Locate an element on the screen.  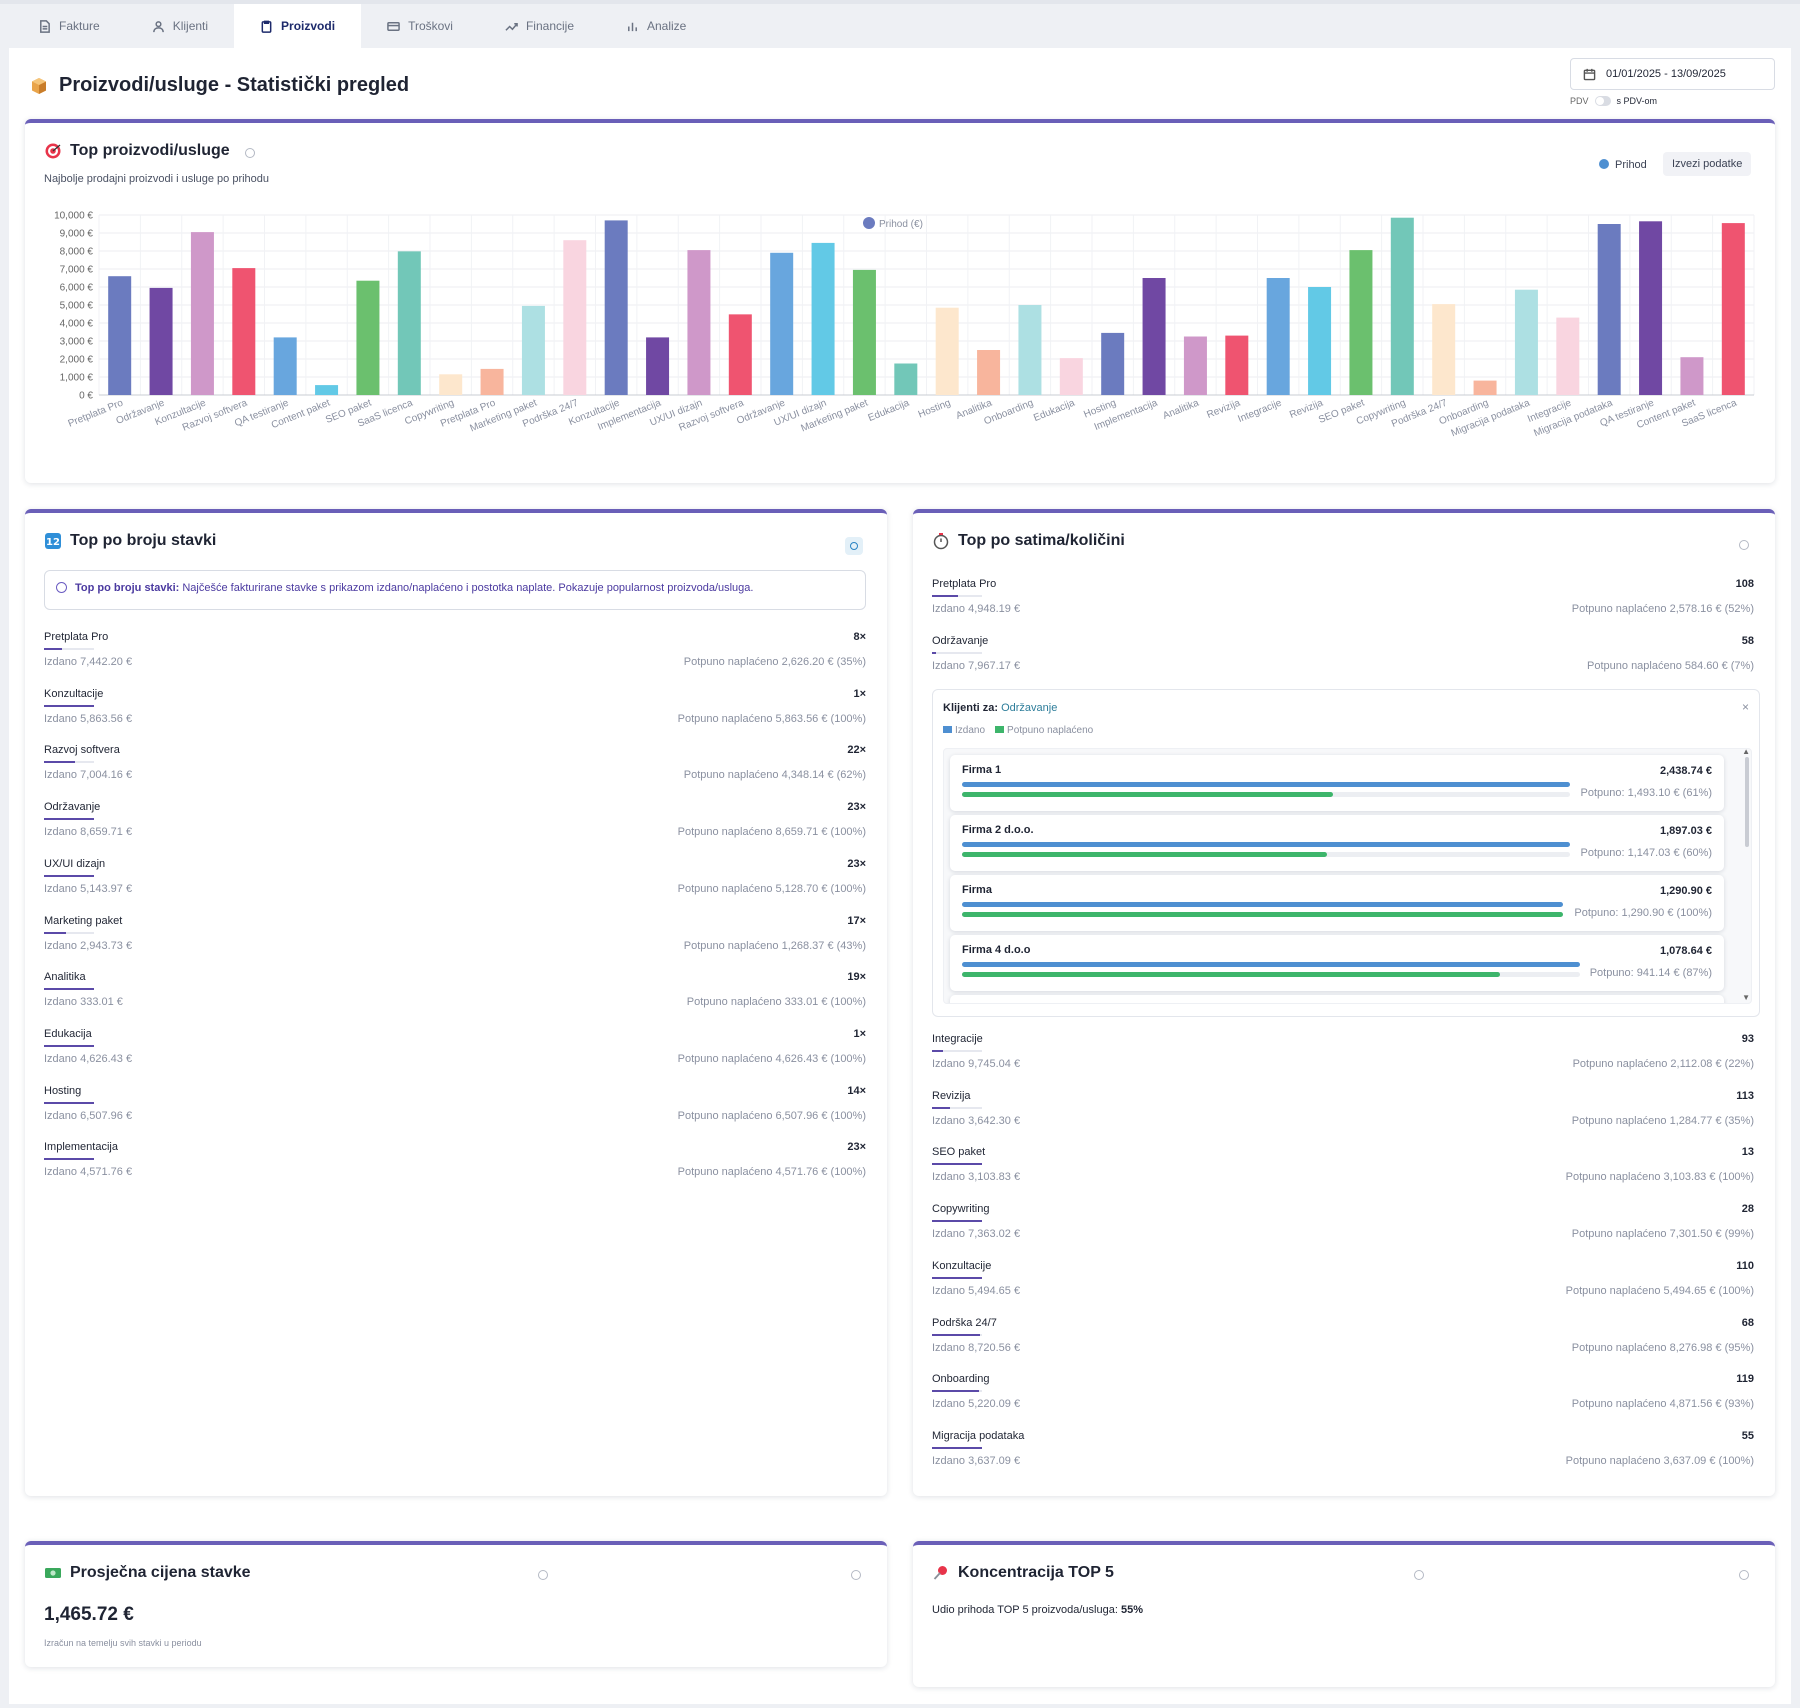
stopwatch-icon is located at coordinates (941, 541).